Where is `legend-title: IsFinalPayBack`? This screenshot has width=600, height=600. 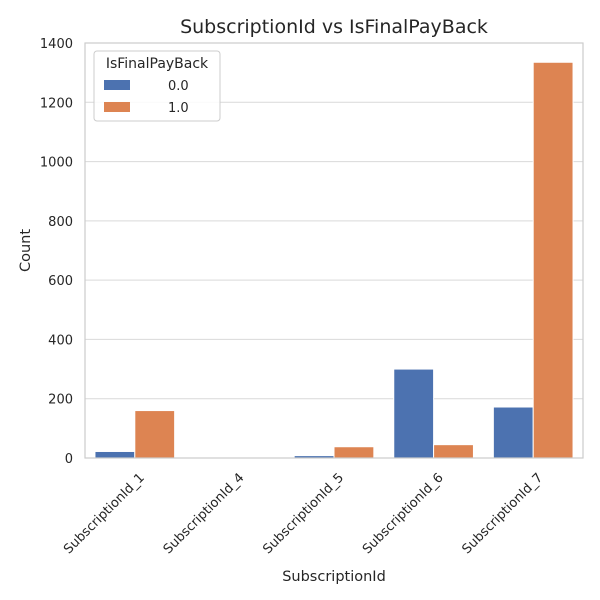
legend-title: IsFinalPayBack is located at coordinates (157, 64).